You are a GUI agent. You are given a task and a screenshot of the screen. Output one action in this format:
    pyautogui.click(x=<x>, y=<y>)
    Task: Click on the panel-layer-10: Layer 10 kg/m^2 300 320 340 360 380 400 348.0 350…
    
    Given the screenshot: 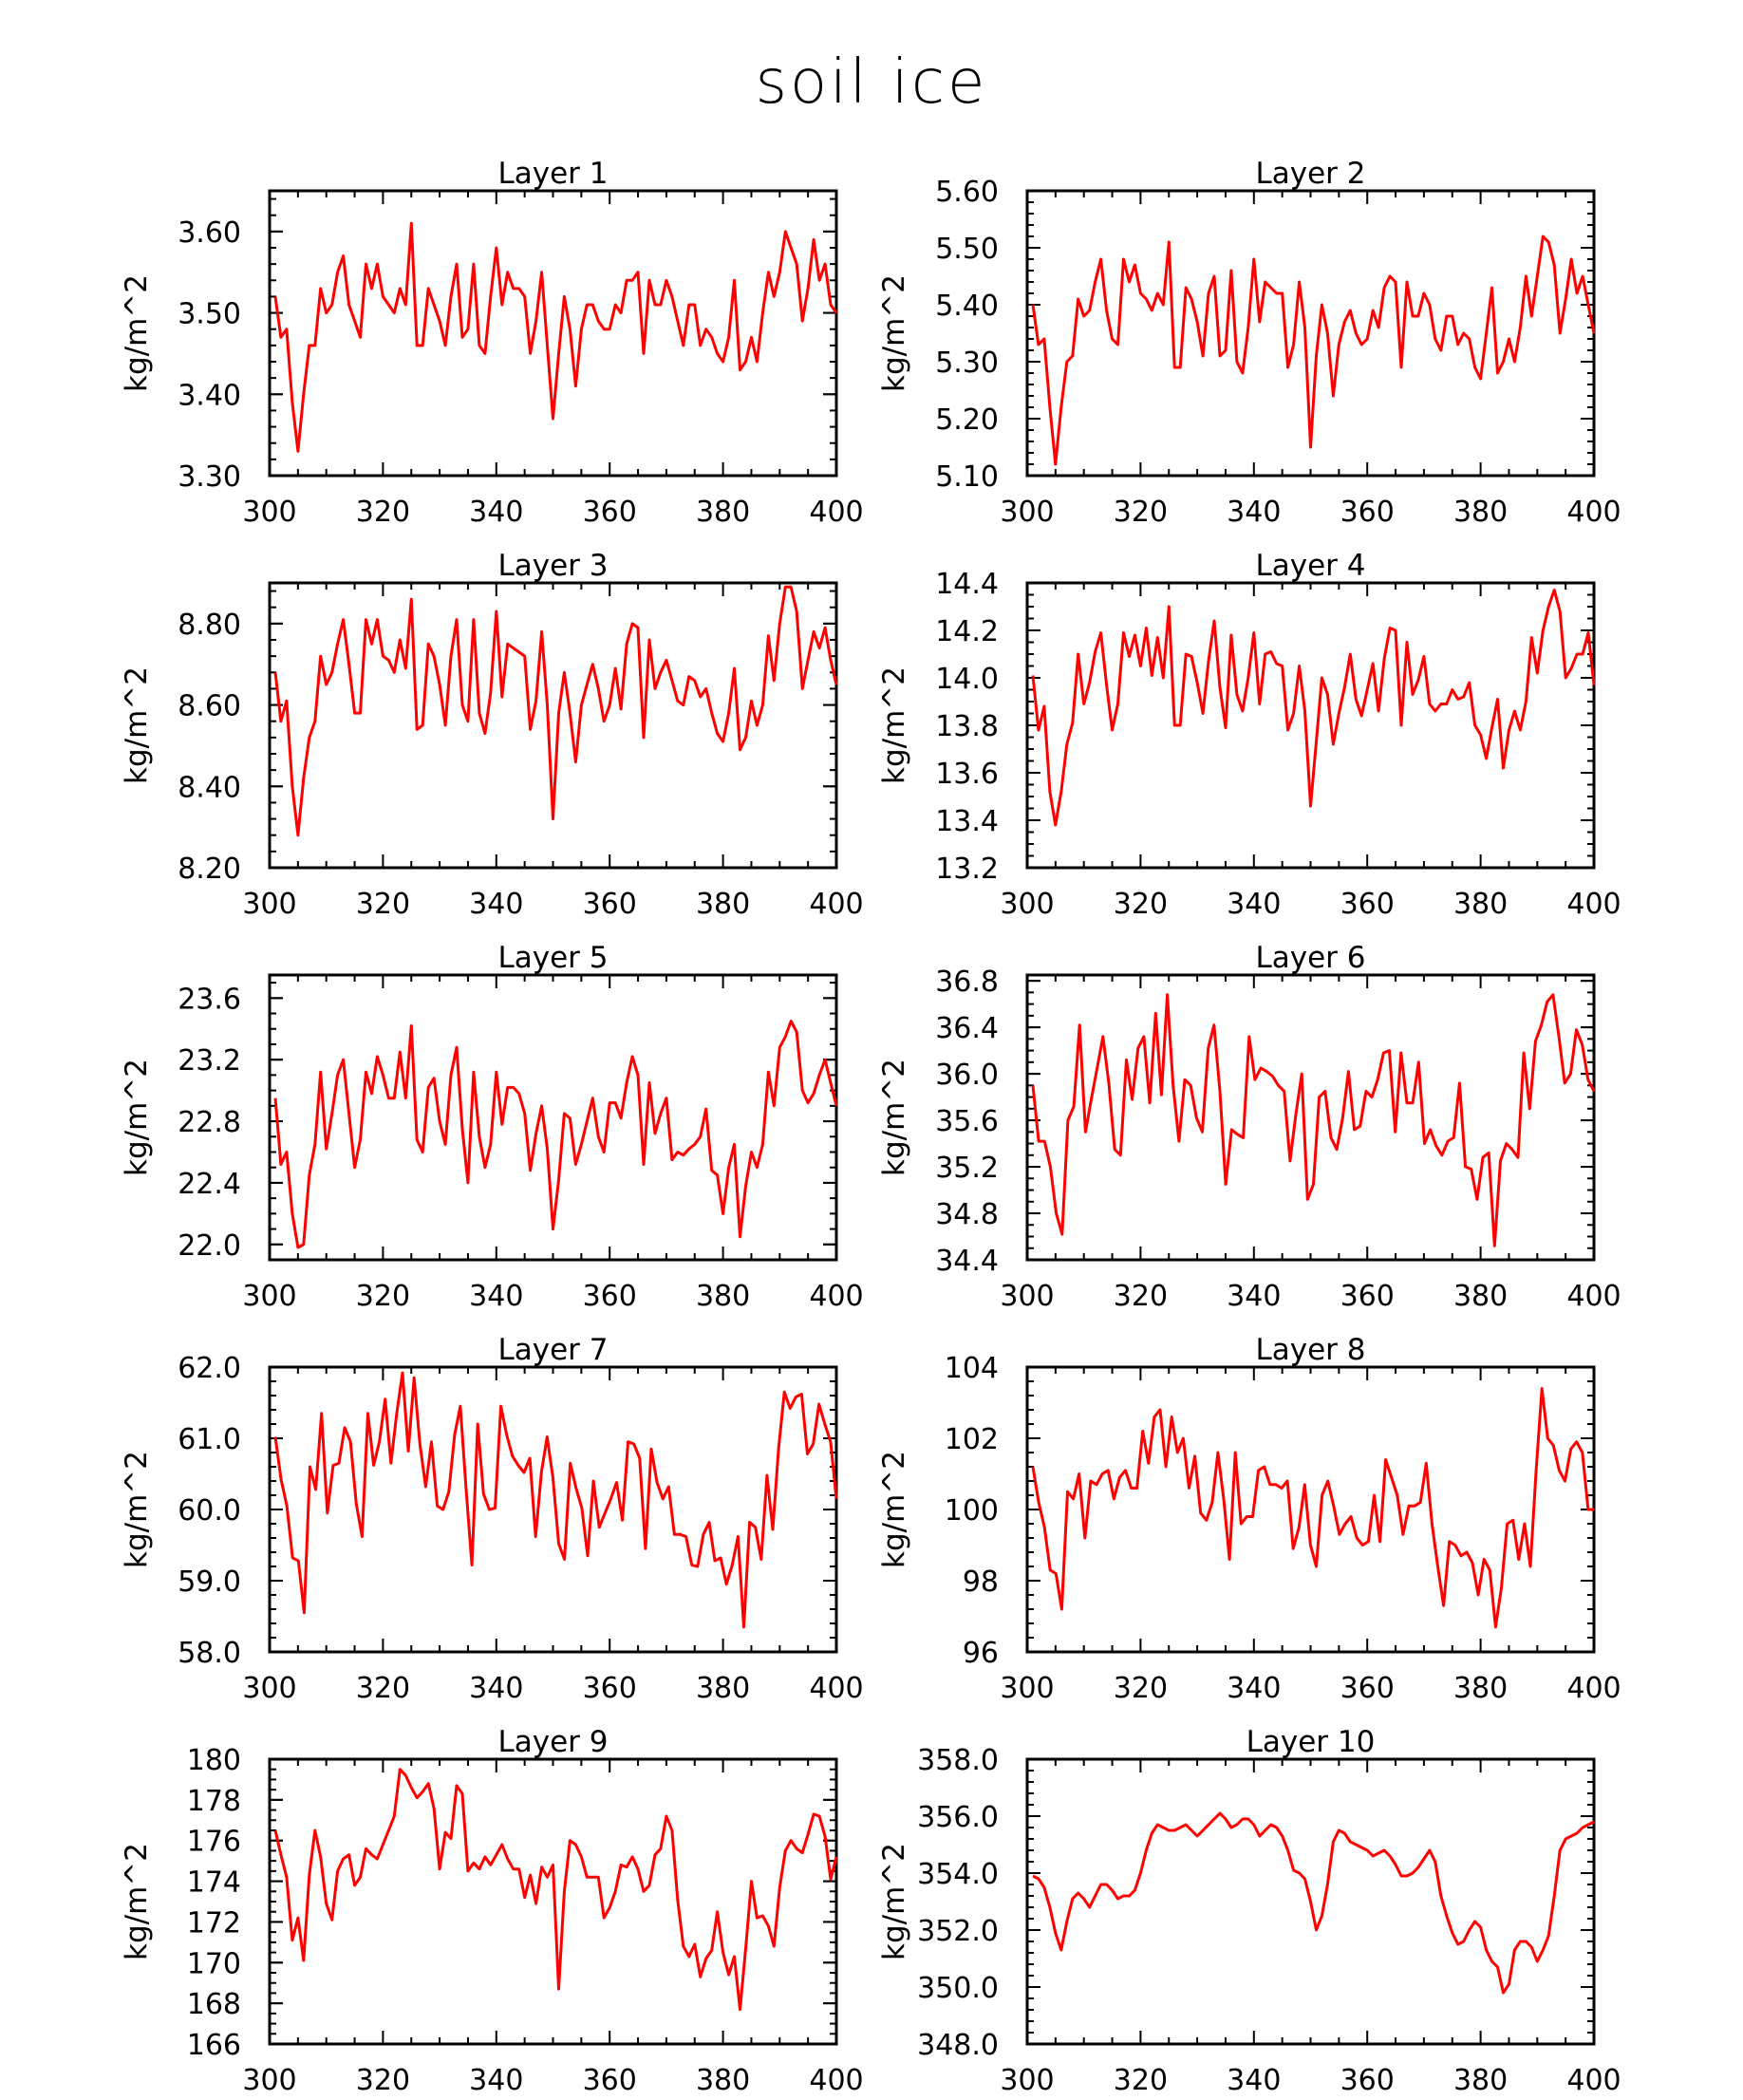 What is the action you would take?
    pyautogui.click(x=1249, y=1911)
    